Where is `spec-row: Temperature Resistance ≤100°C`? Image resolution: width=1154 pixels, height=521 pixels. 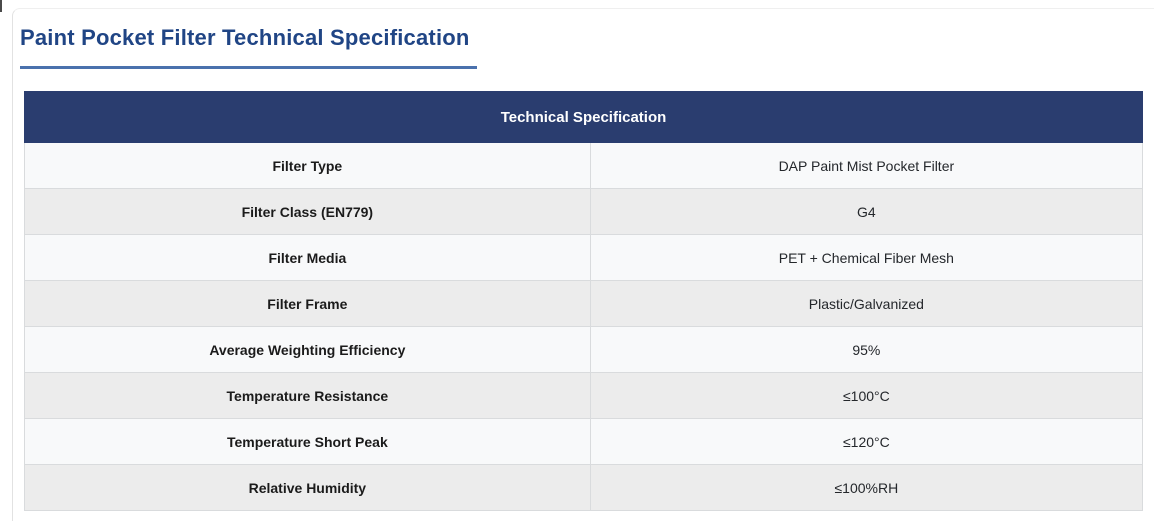 spec-row: Temperature Resistance ≤100°C is located at coordinates (584, 395).